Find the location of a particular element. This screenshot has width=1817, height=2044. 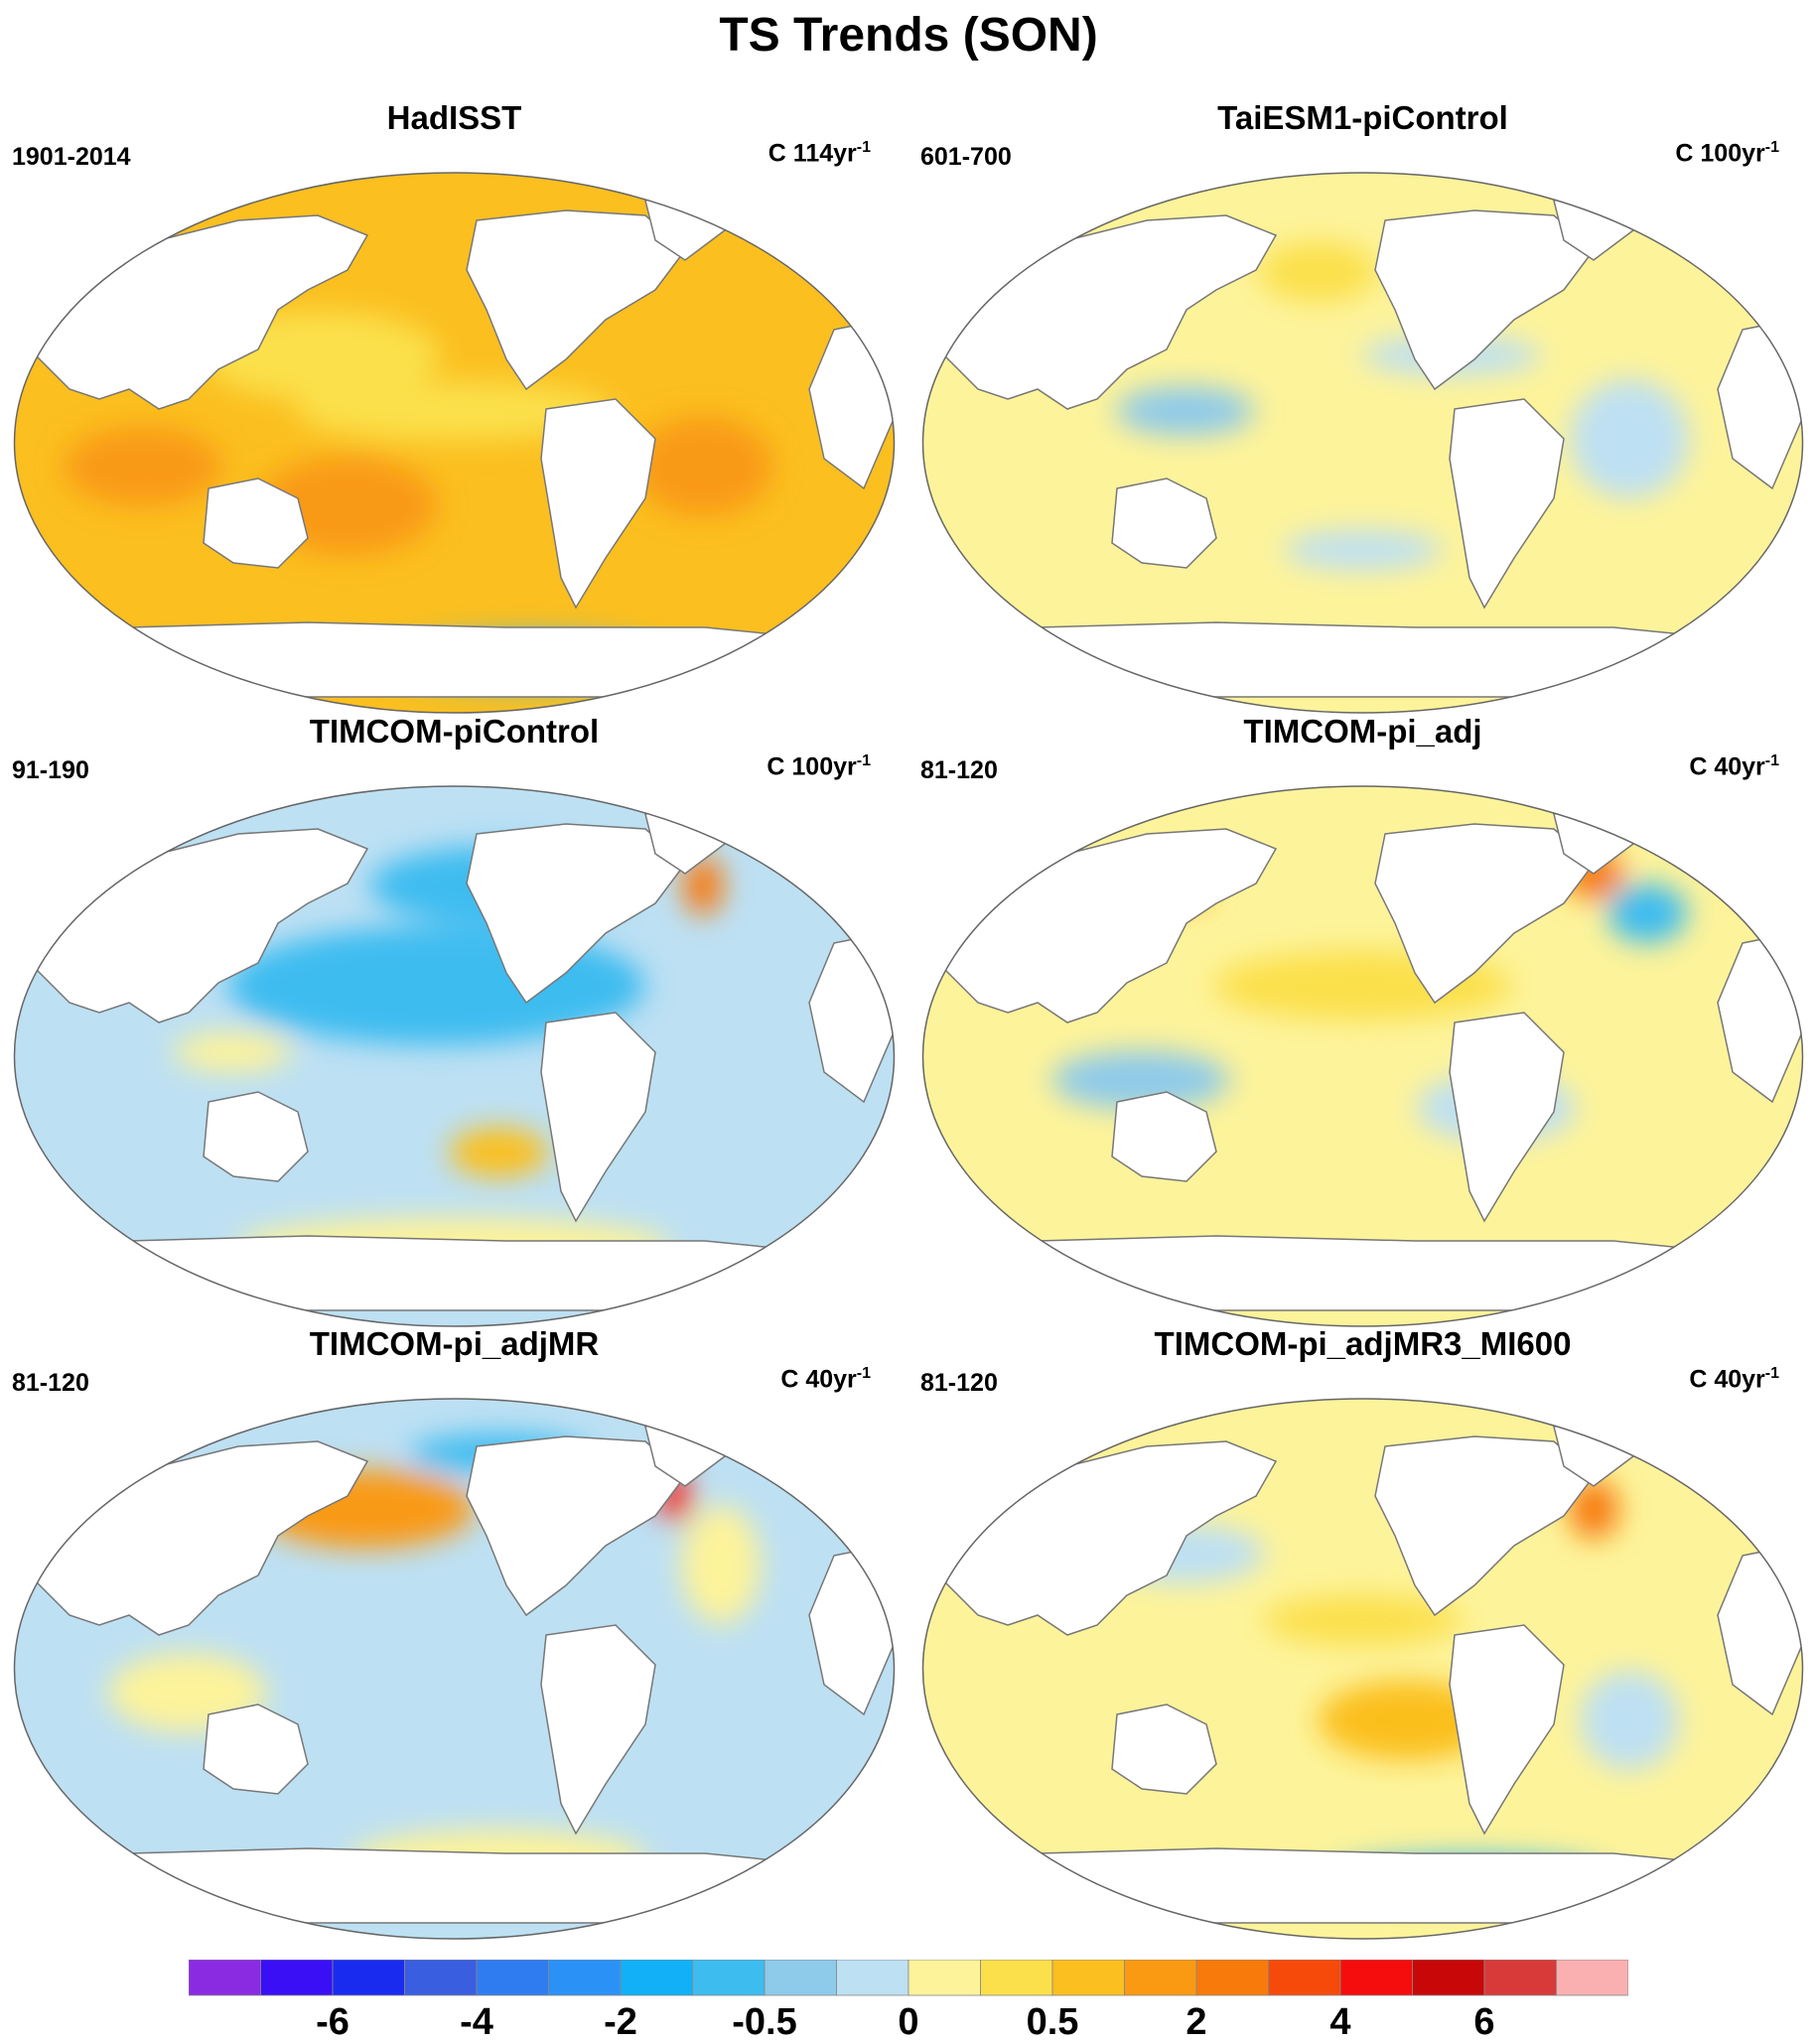

period-label: 91-190 is located at coordinates (51, 770).